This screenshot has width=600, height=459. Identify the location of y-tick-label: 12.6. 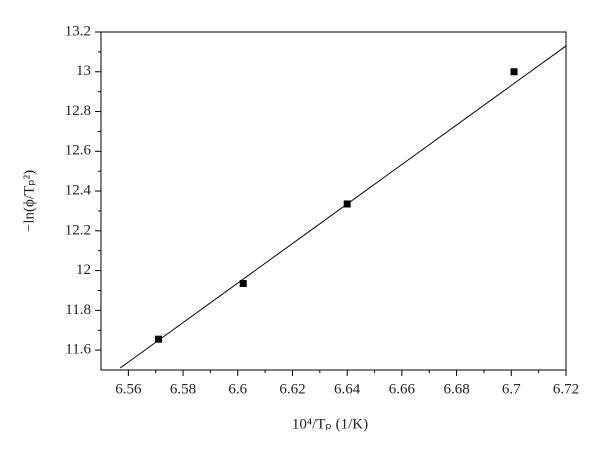
(78, 151).